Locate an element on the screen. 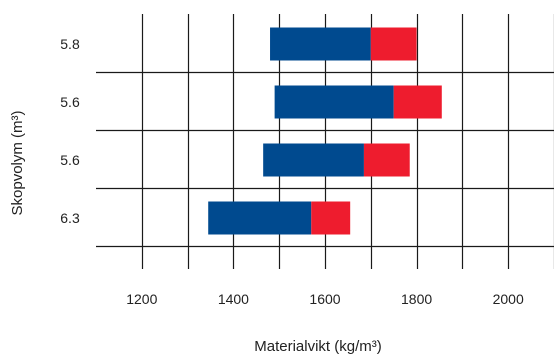 The width and height of the screenshot is (554, 363). x-tick-label: 1600 is located at coordinates (324, 299).